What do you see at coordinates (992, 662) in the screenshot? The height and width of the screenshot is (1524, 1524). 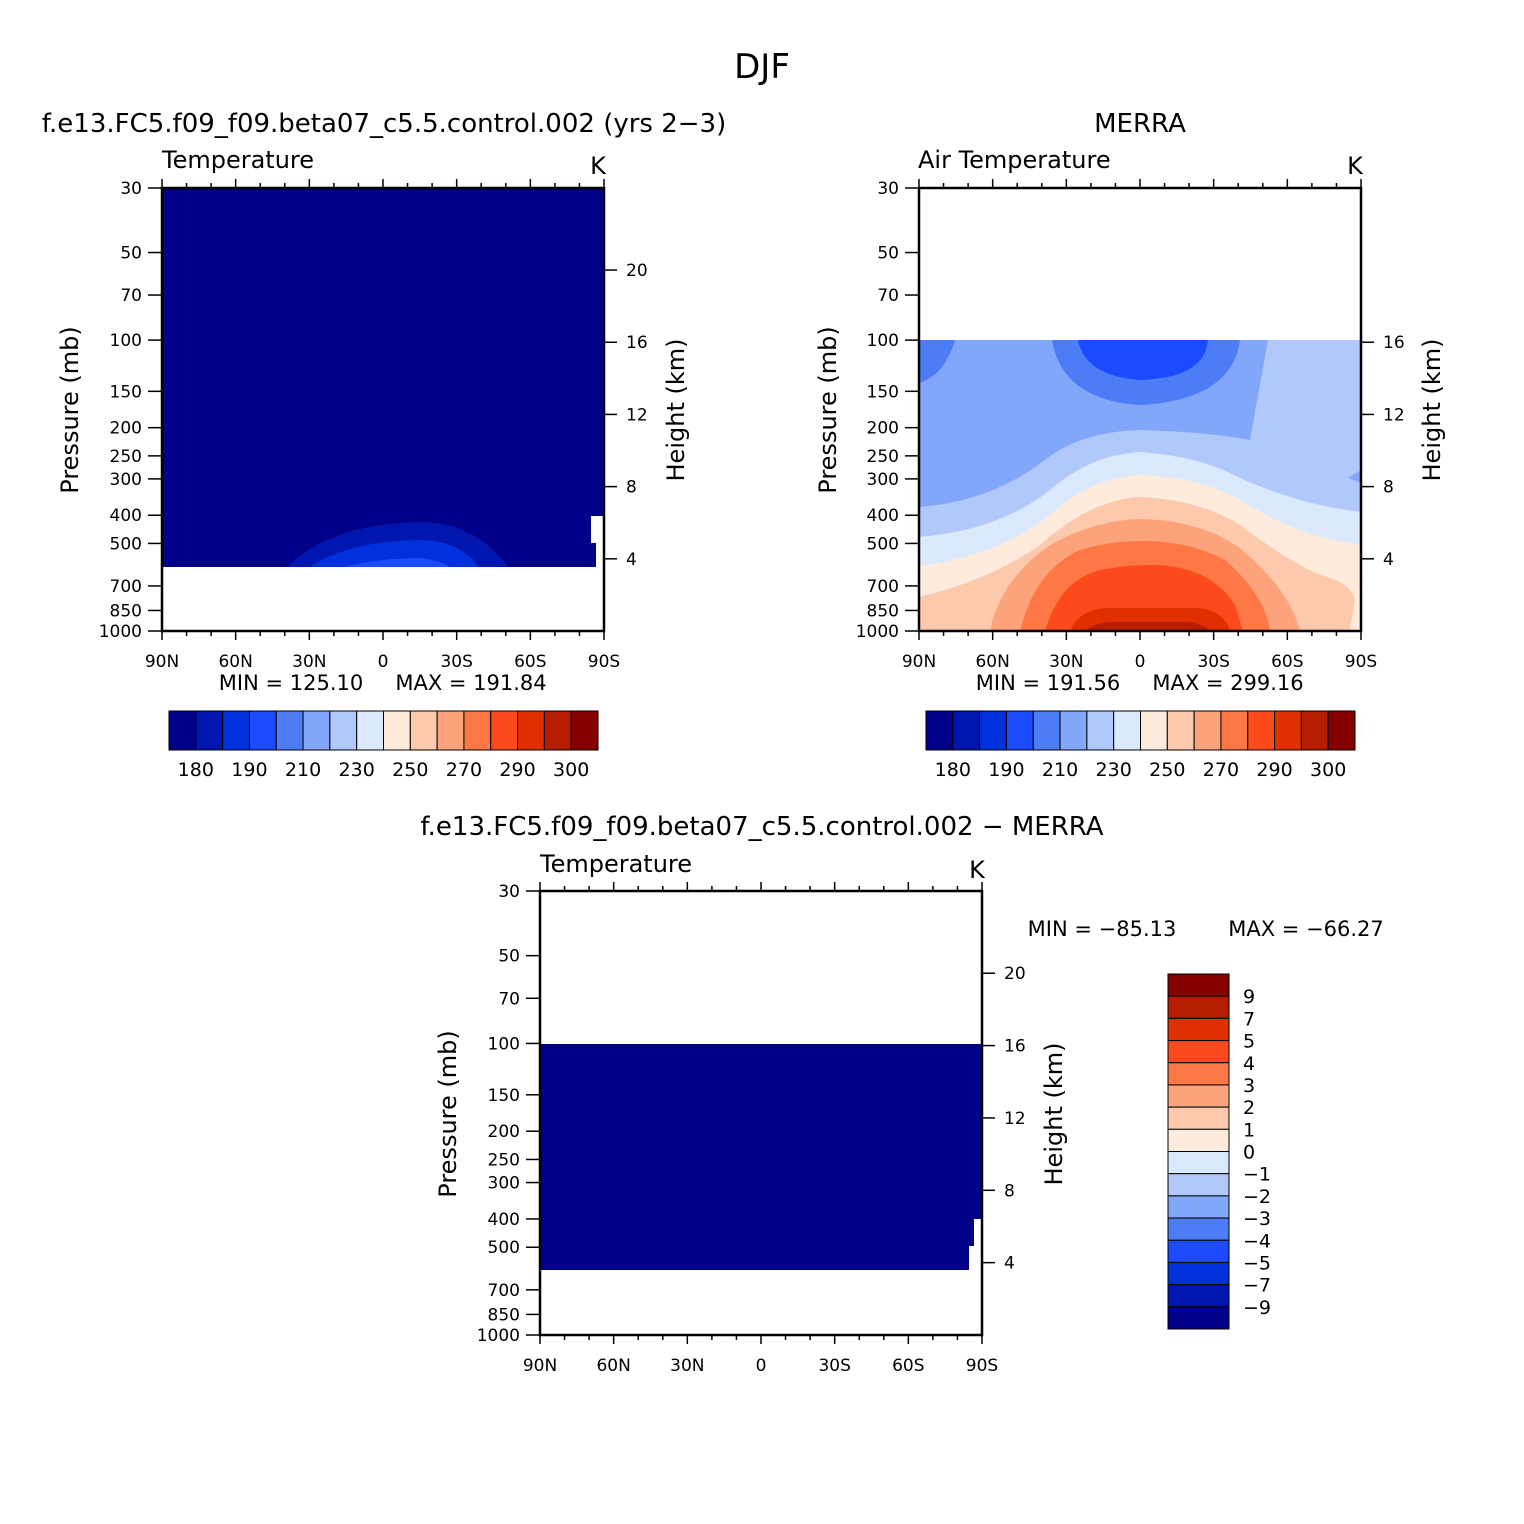 I see `x-tick-label: 60N` at bounding box center [992, 662].